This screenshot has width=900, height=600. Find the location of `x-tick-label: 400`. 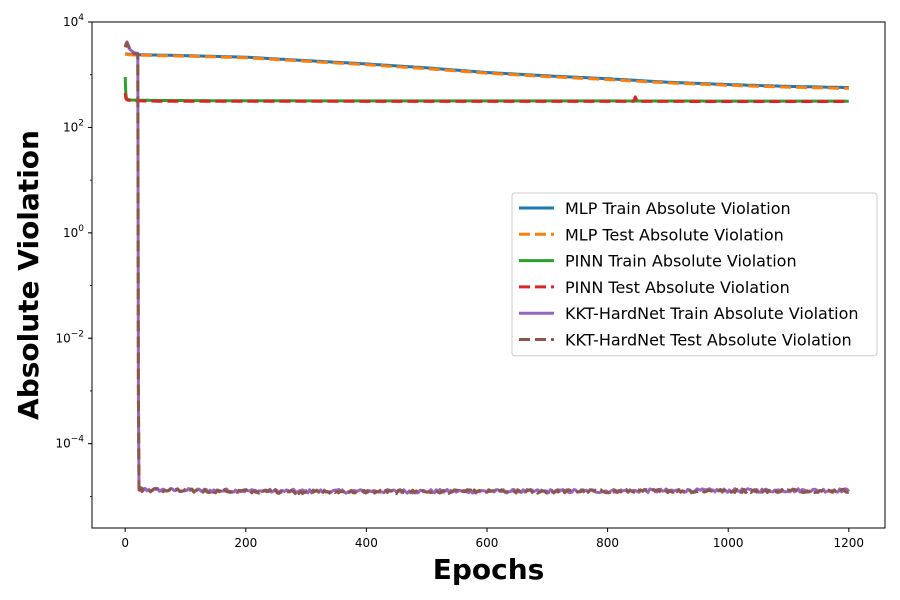

x-tick-label: 400 is located at coordinates (366, 543).